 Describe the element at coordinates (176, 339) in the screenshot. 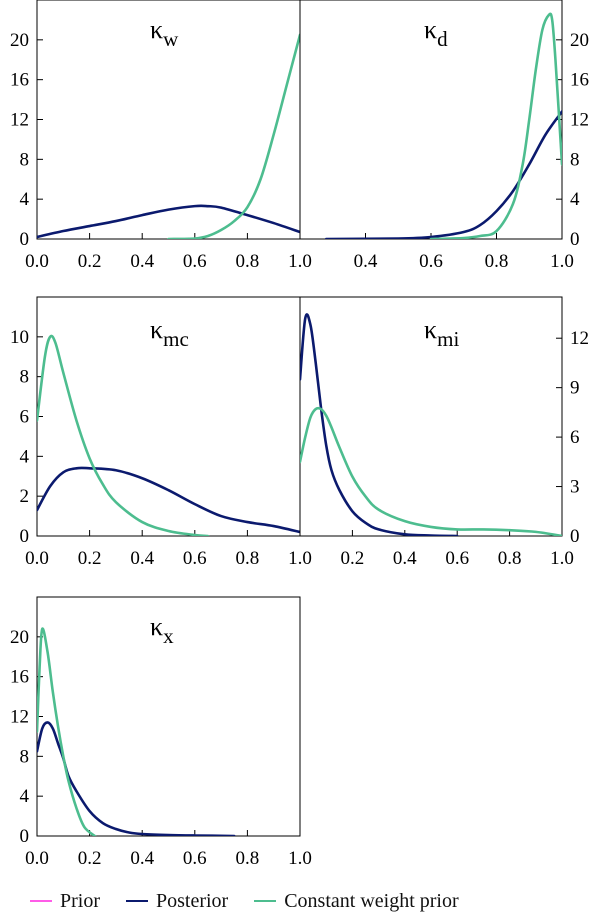

I see `panel-title-subscript: mc` at that location.